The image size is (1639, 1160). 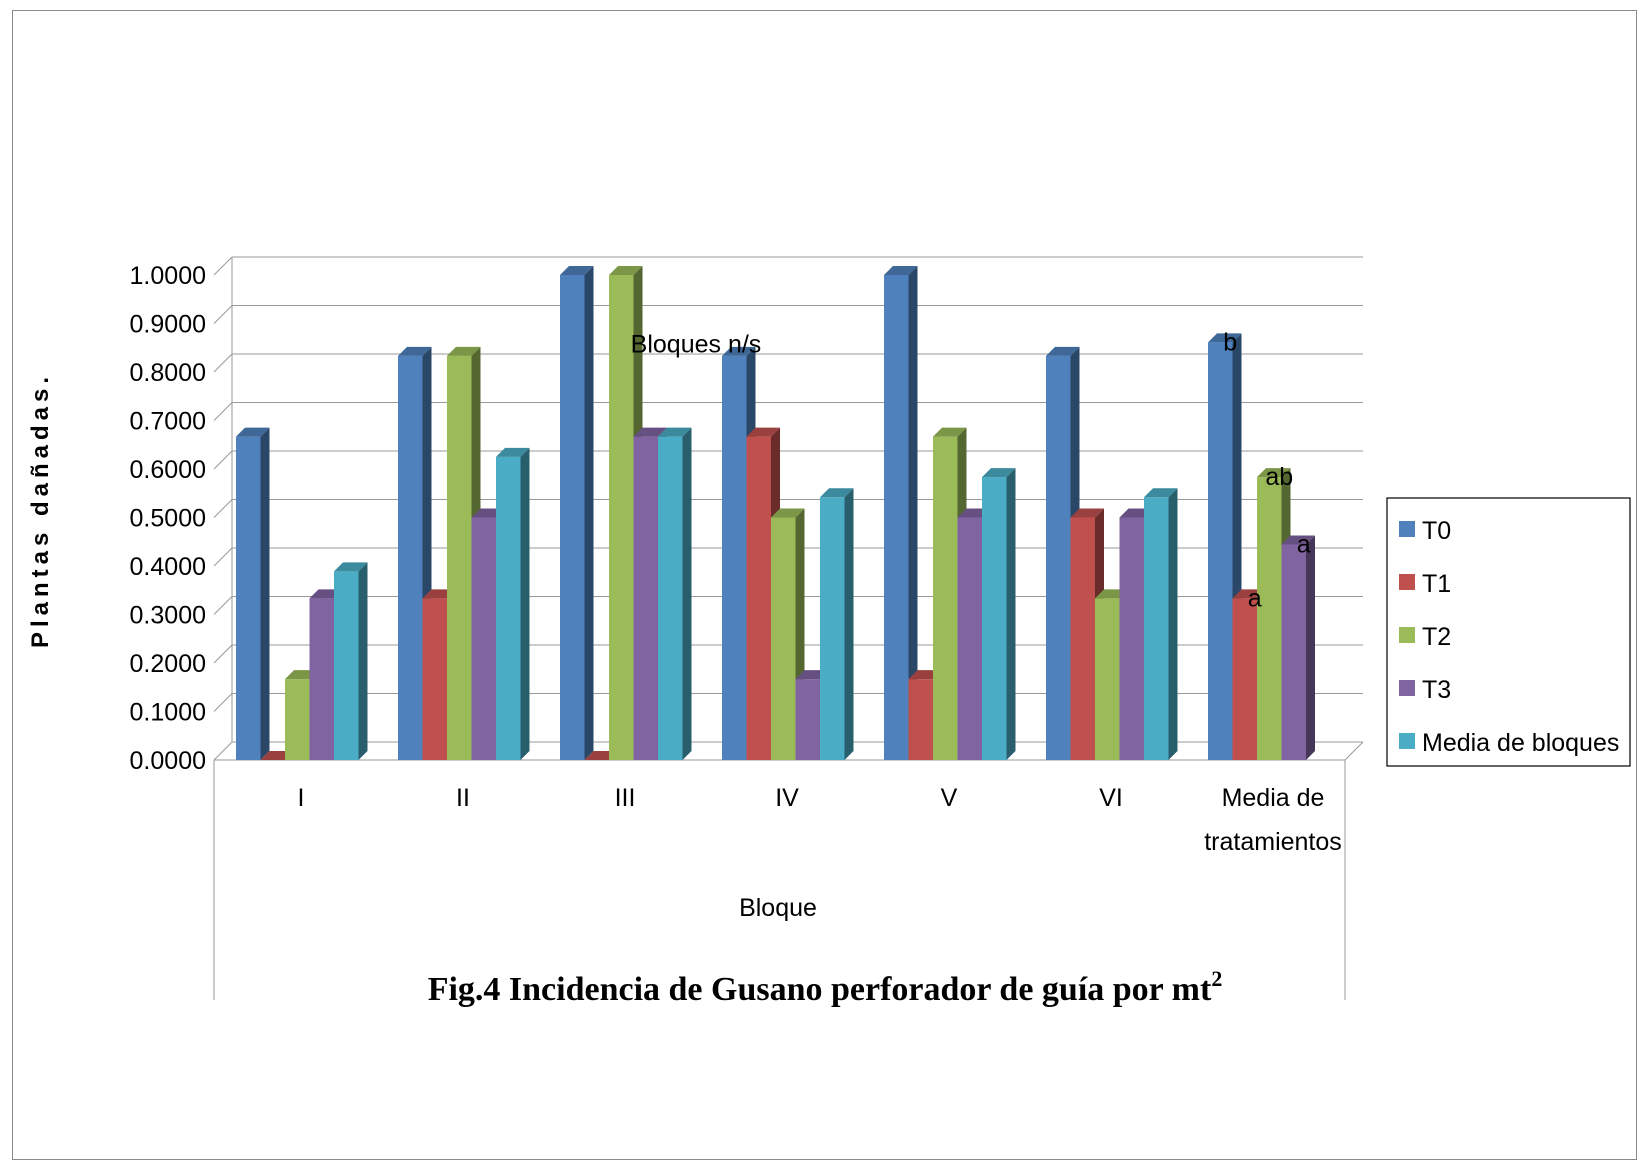 What do you see at coordinates (949, 798) in the screenshot?
I see `x-tick-label: V` at bounding box center [949, 798].